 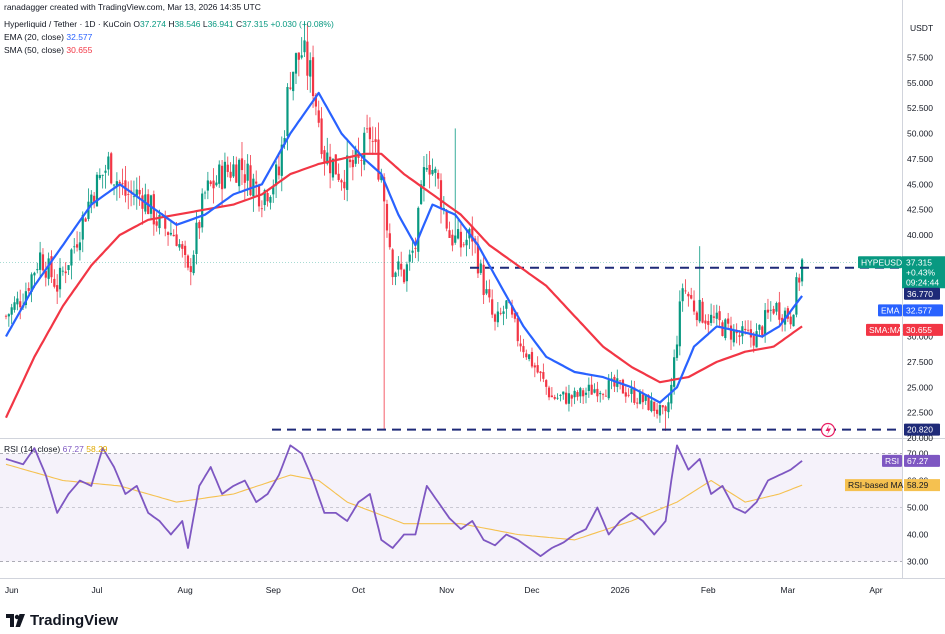 What do you see at coordinates (79, 50) in the screenshot?
I see `sma-legend-value: 30.655` at bounding box center [79, 50].